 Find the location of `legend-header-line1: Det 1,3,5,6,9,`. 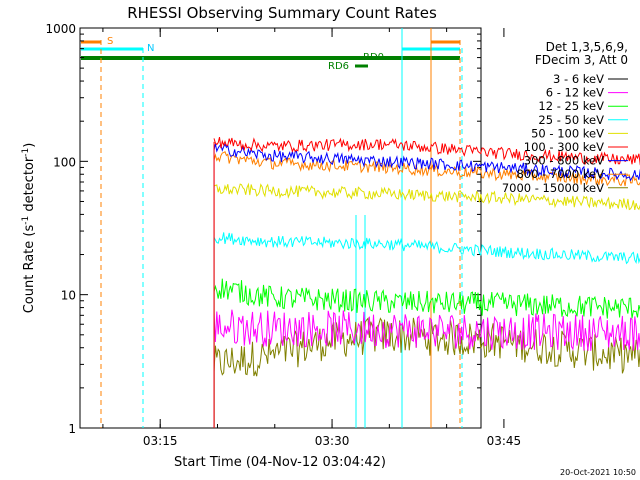

legend-header-line1: Det 1,3,5,6,9, is located at coordinates (587, 47).